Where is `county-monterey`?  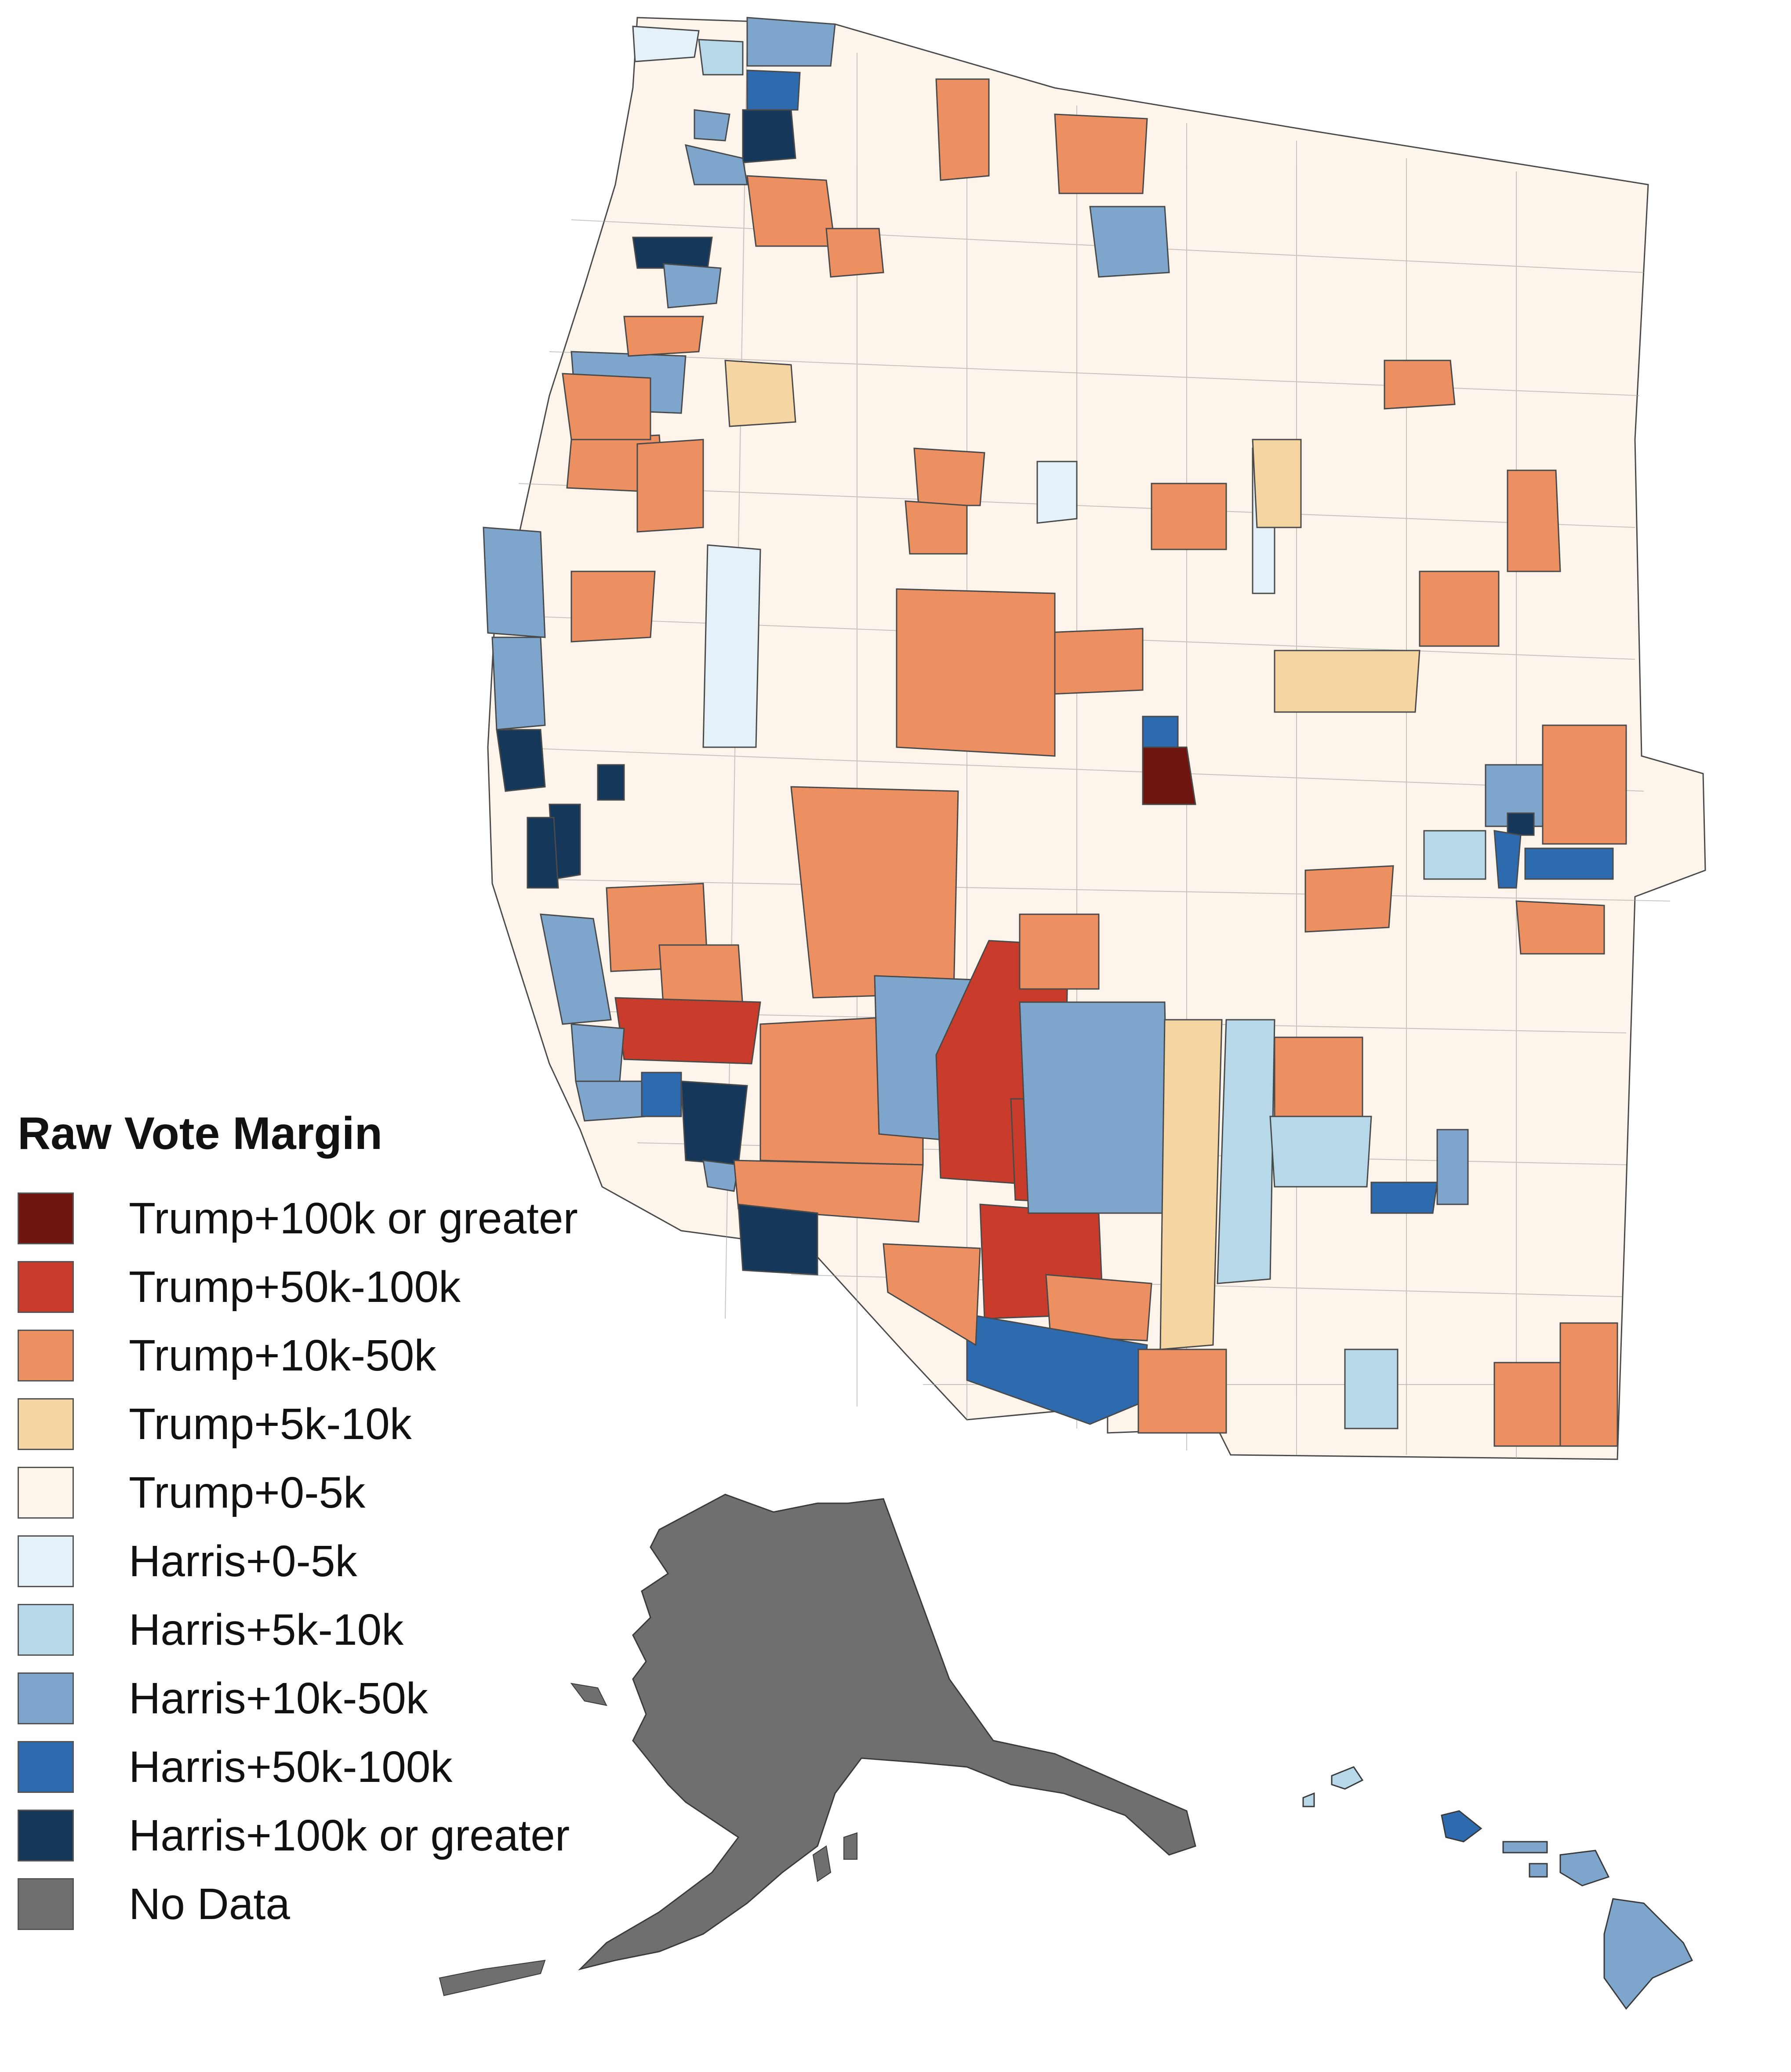
county-monterey is located at coordinates (576, 969).